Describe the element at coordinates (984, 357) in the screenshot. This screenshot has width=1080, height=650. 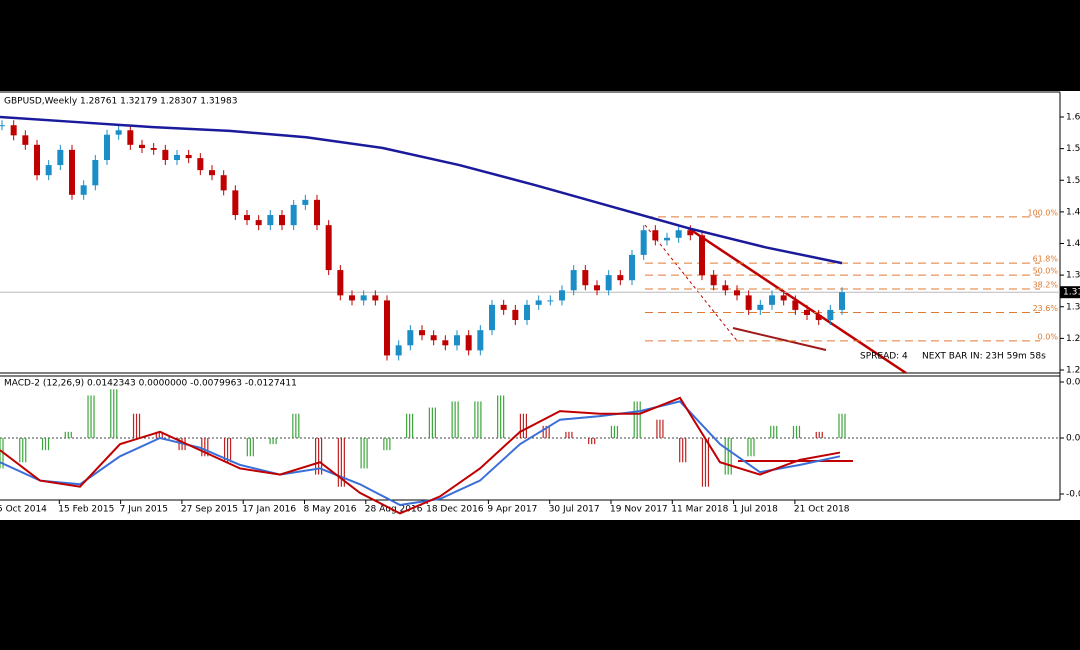
I see `next-bar: NEXT BAR IN: 23H 59m 58s` at that location.